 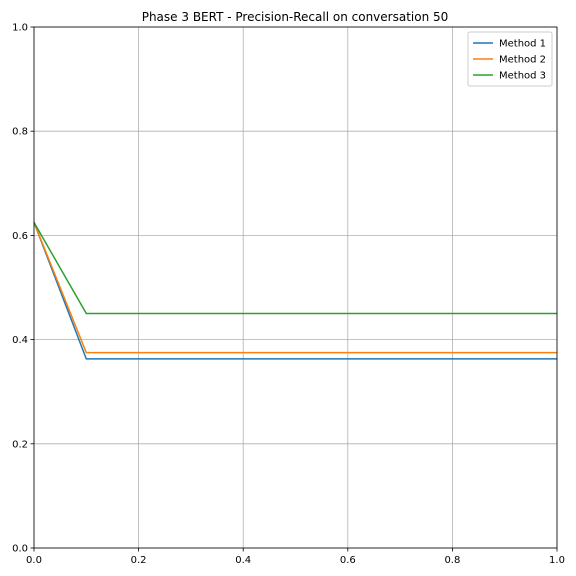 I want to click on x-tick-label: 0.4, so click(x=243, y=560).